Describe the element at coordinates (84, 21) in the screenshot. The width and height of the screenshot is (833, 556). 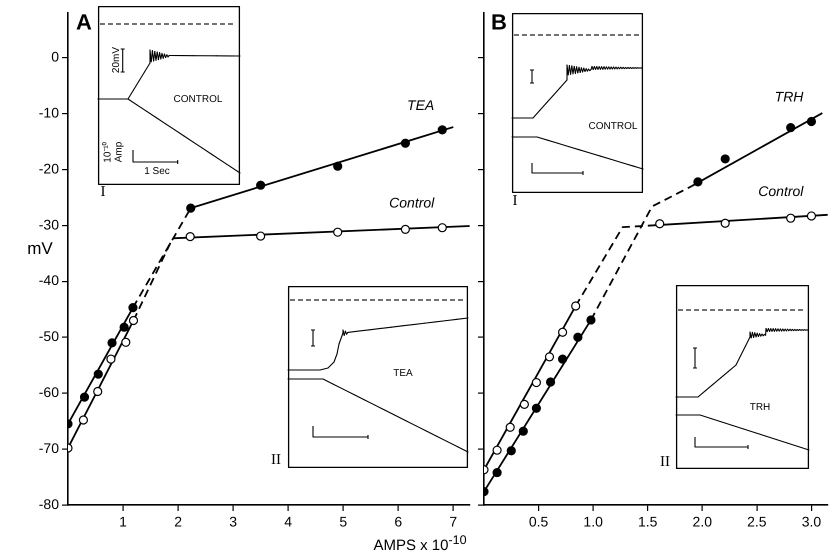
I see `annotation: A` at that location.